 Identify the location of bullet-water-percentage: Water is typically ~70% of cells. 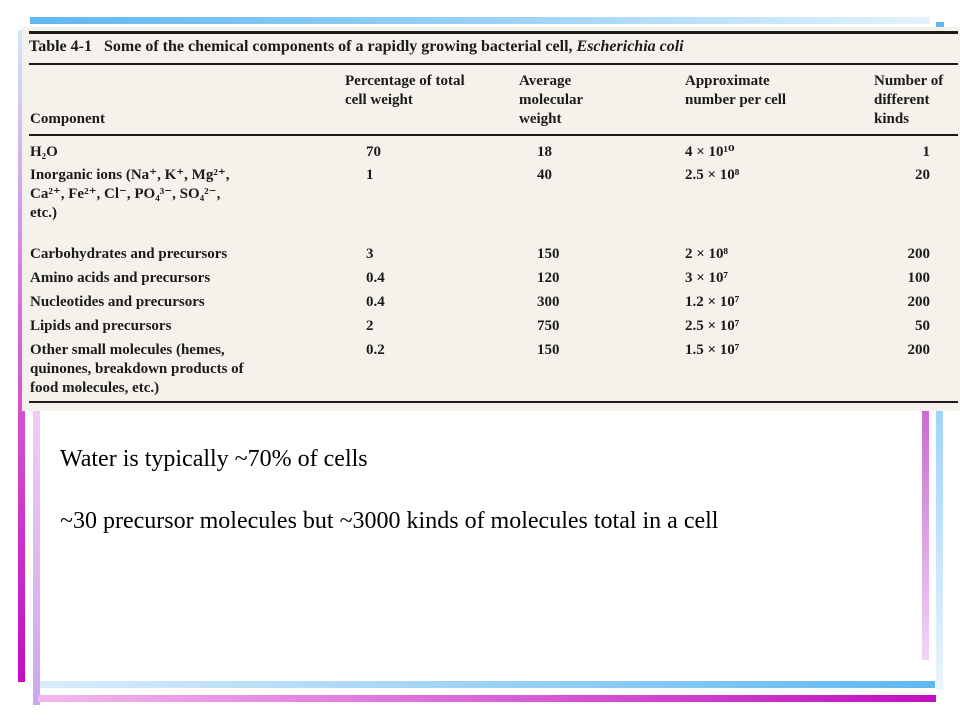
(214, 459).